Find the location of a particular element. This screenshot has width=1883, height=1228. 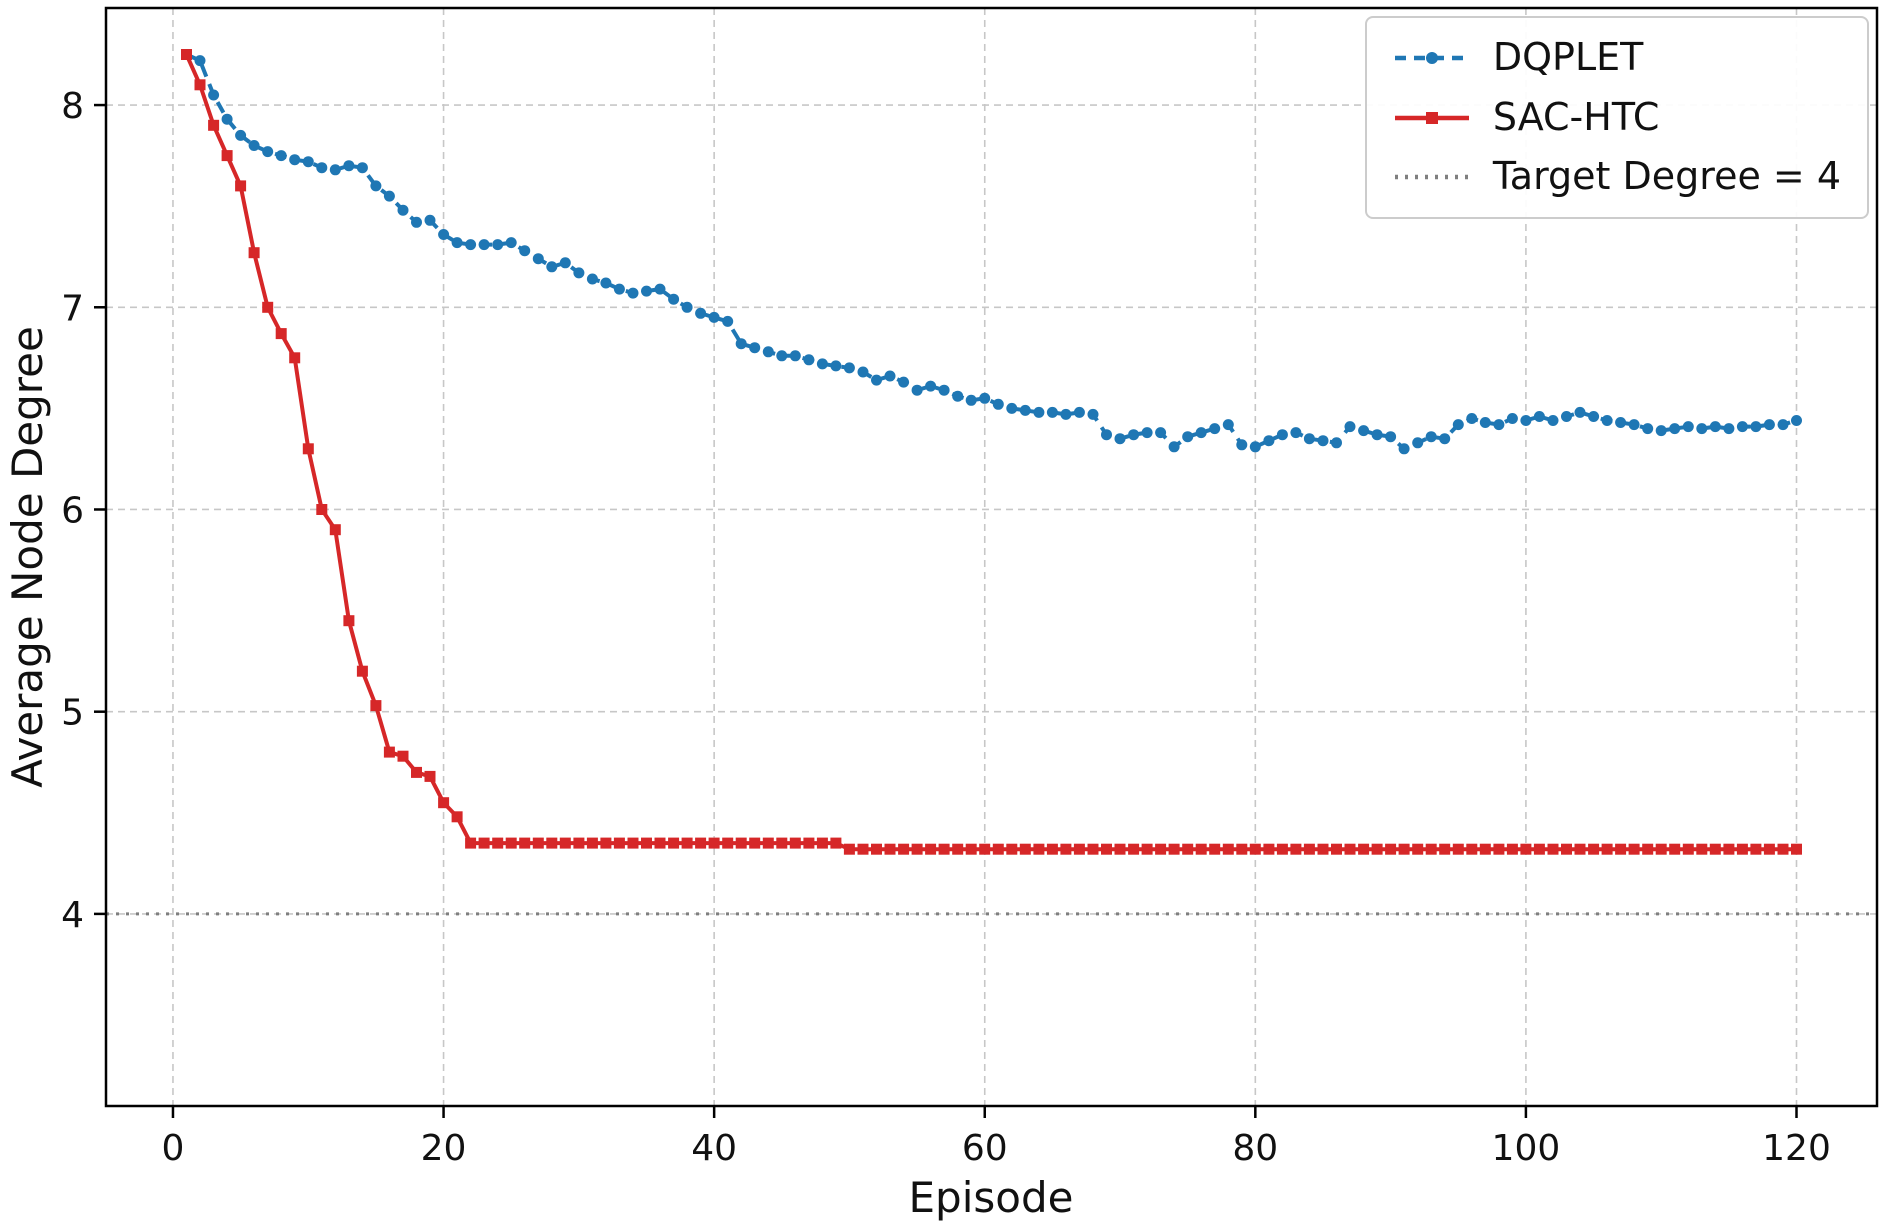

svg-text: 8 is located at coordinates (72, 106).